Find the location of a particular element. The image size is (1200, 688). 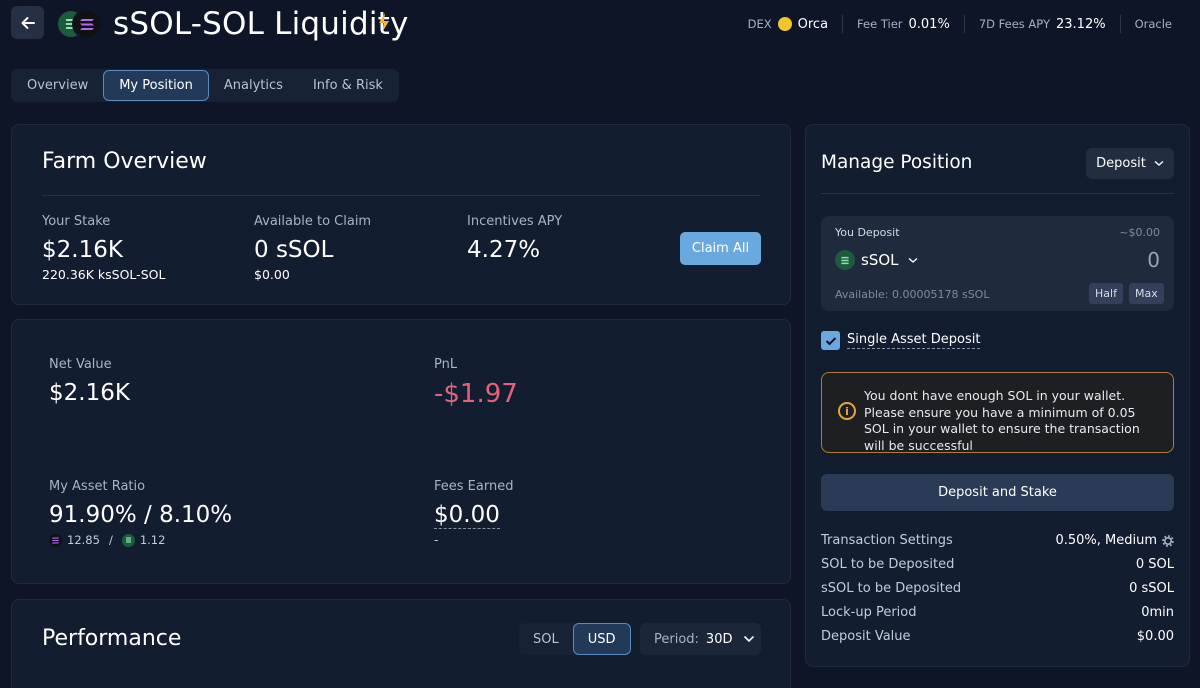

deposit-and-stake-button: Deposit and Stake is located at coordinates (997, 492).